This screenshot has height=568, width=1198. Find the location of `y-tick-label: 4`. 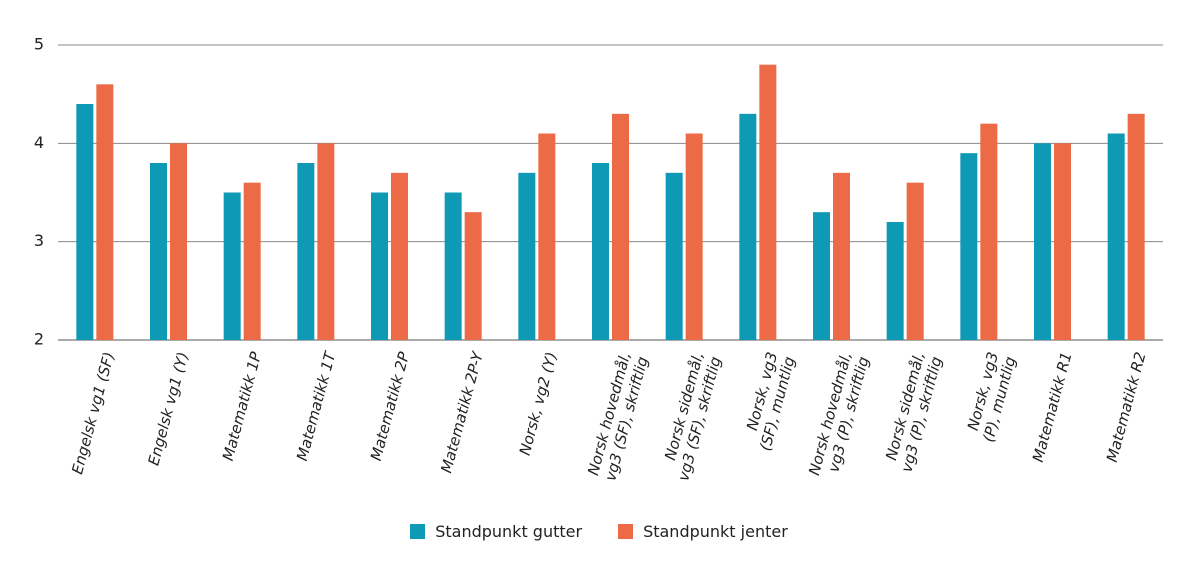

y-tick-label: 4 is located at coordinates (39, 142).